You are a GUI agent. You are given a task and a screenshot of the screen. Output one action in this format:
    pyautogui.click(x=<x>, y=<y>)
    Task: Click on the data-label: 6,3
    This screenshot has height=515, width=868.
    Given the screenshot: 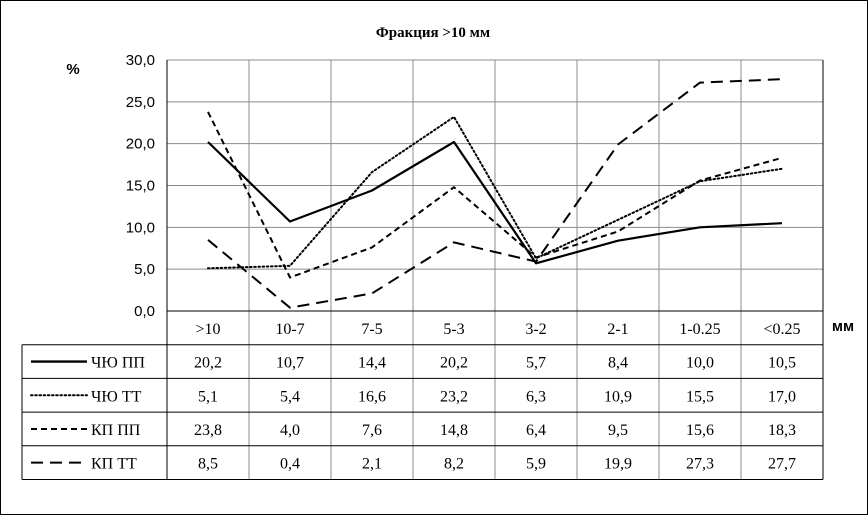 What is the action you would take?
    pyautogui.click(x=536, y=396)
    